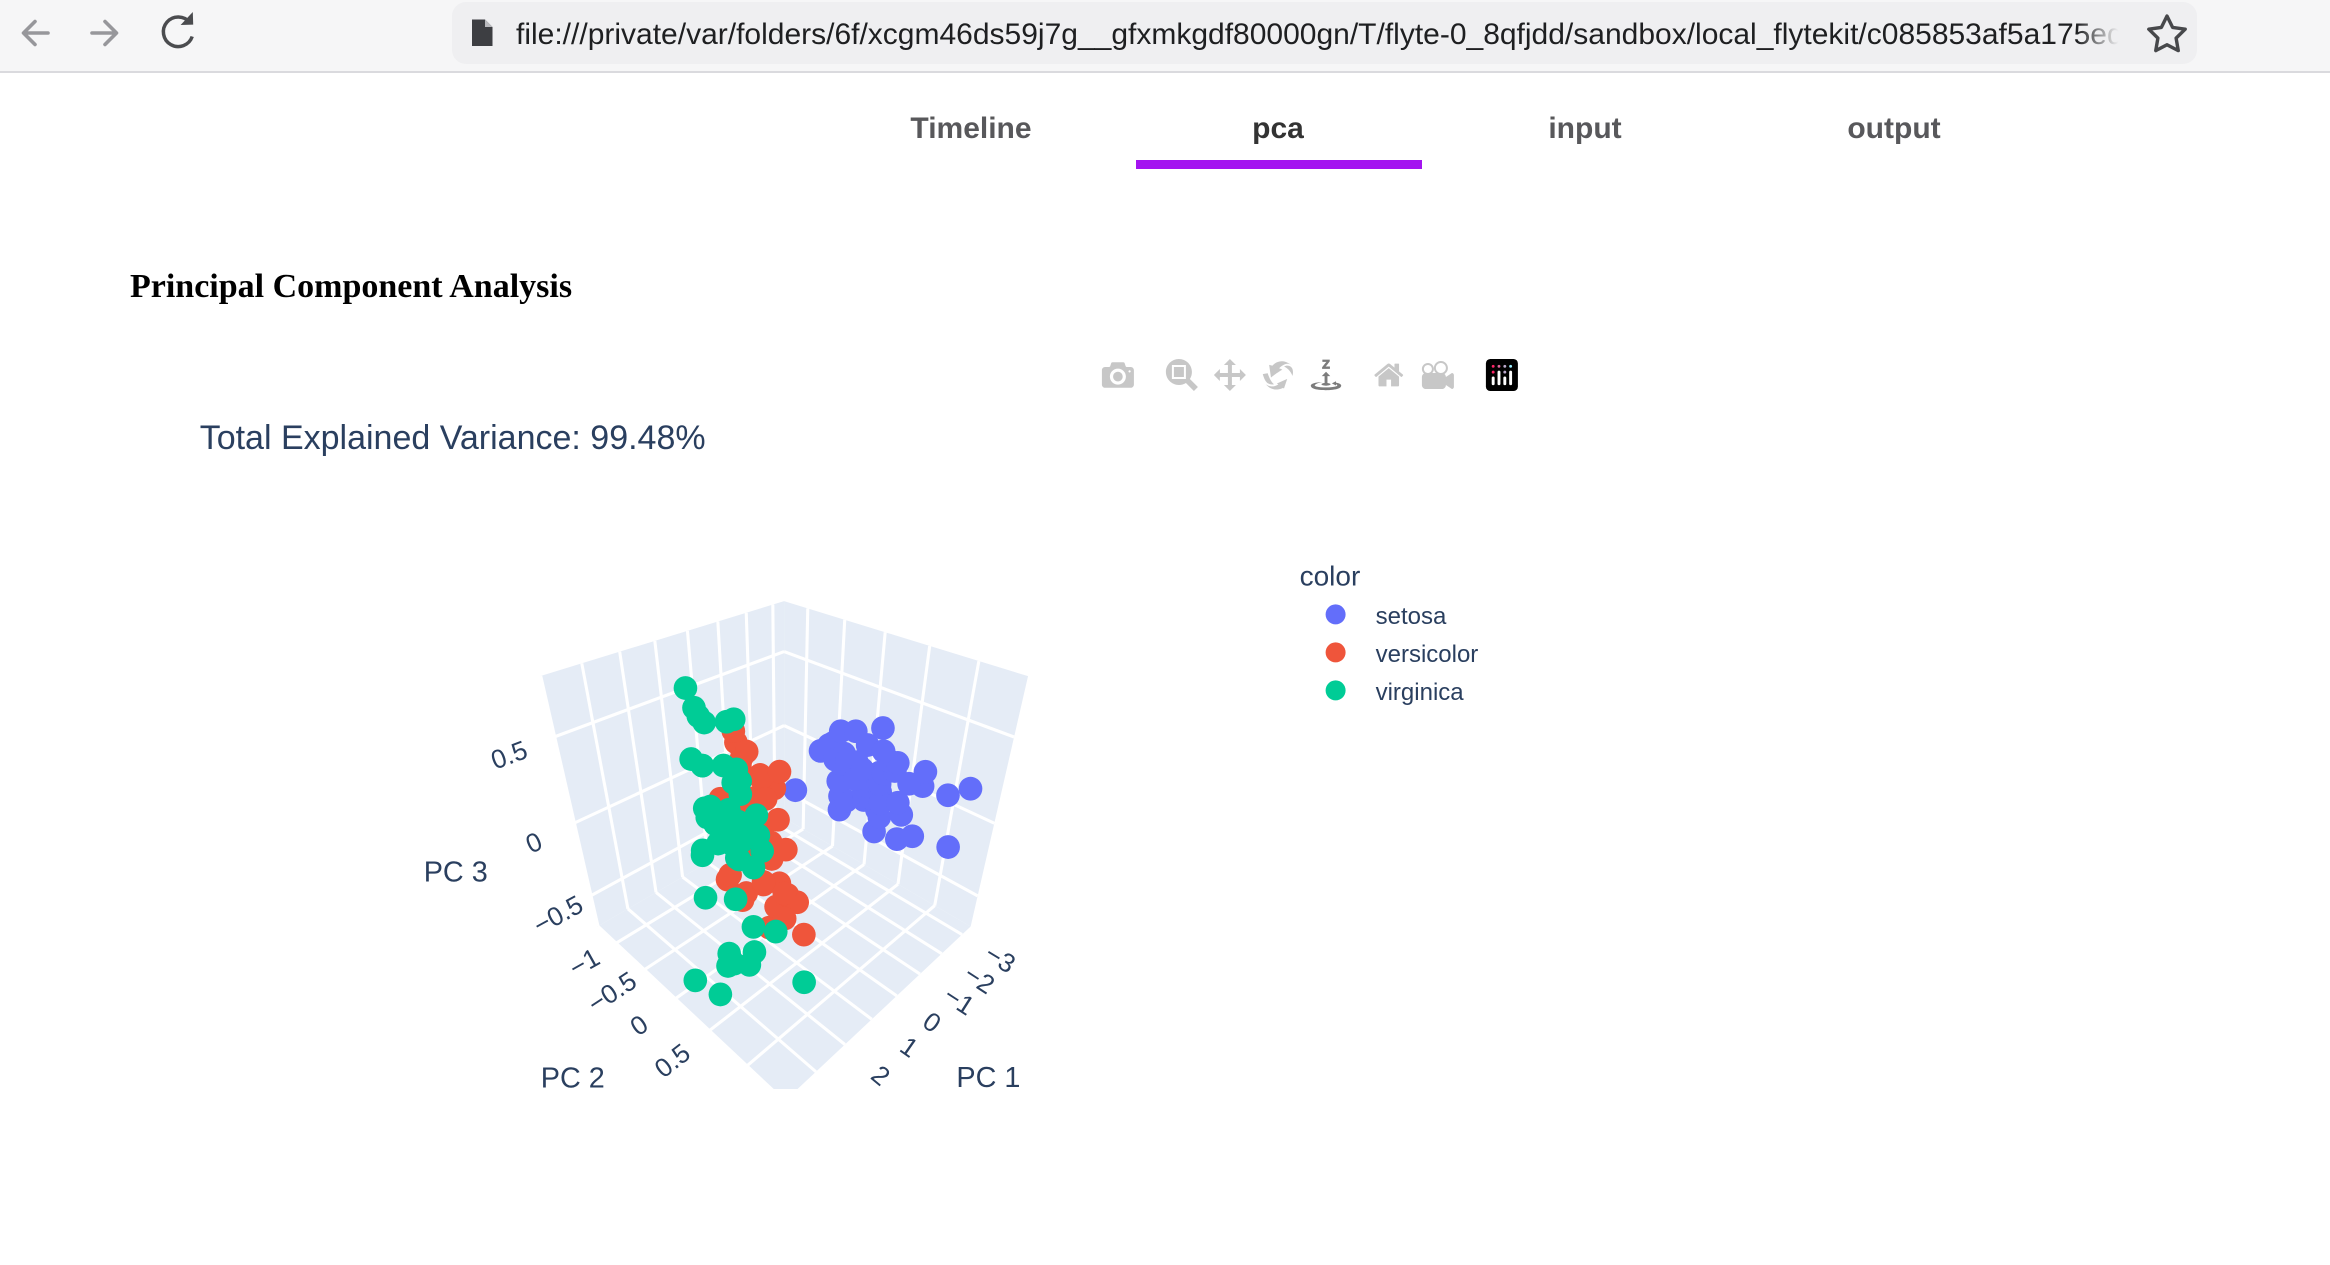  What do you see at coordinates (1330, 575) in the screenshot?
I see `svg-text: color` at bounding box center [1330, 575].